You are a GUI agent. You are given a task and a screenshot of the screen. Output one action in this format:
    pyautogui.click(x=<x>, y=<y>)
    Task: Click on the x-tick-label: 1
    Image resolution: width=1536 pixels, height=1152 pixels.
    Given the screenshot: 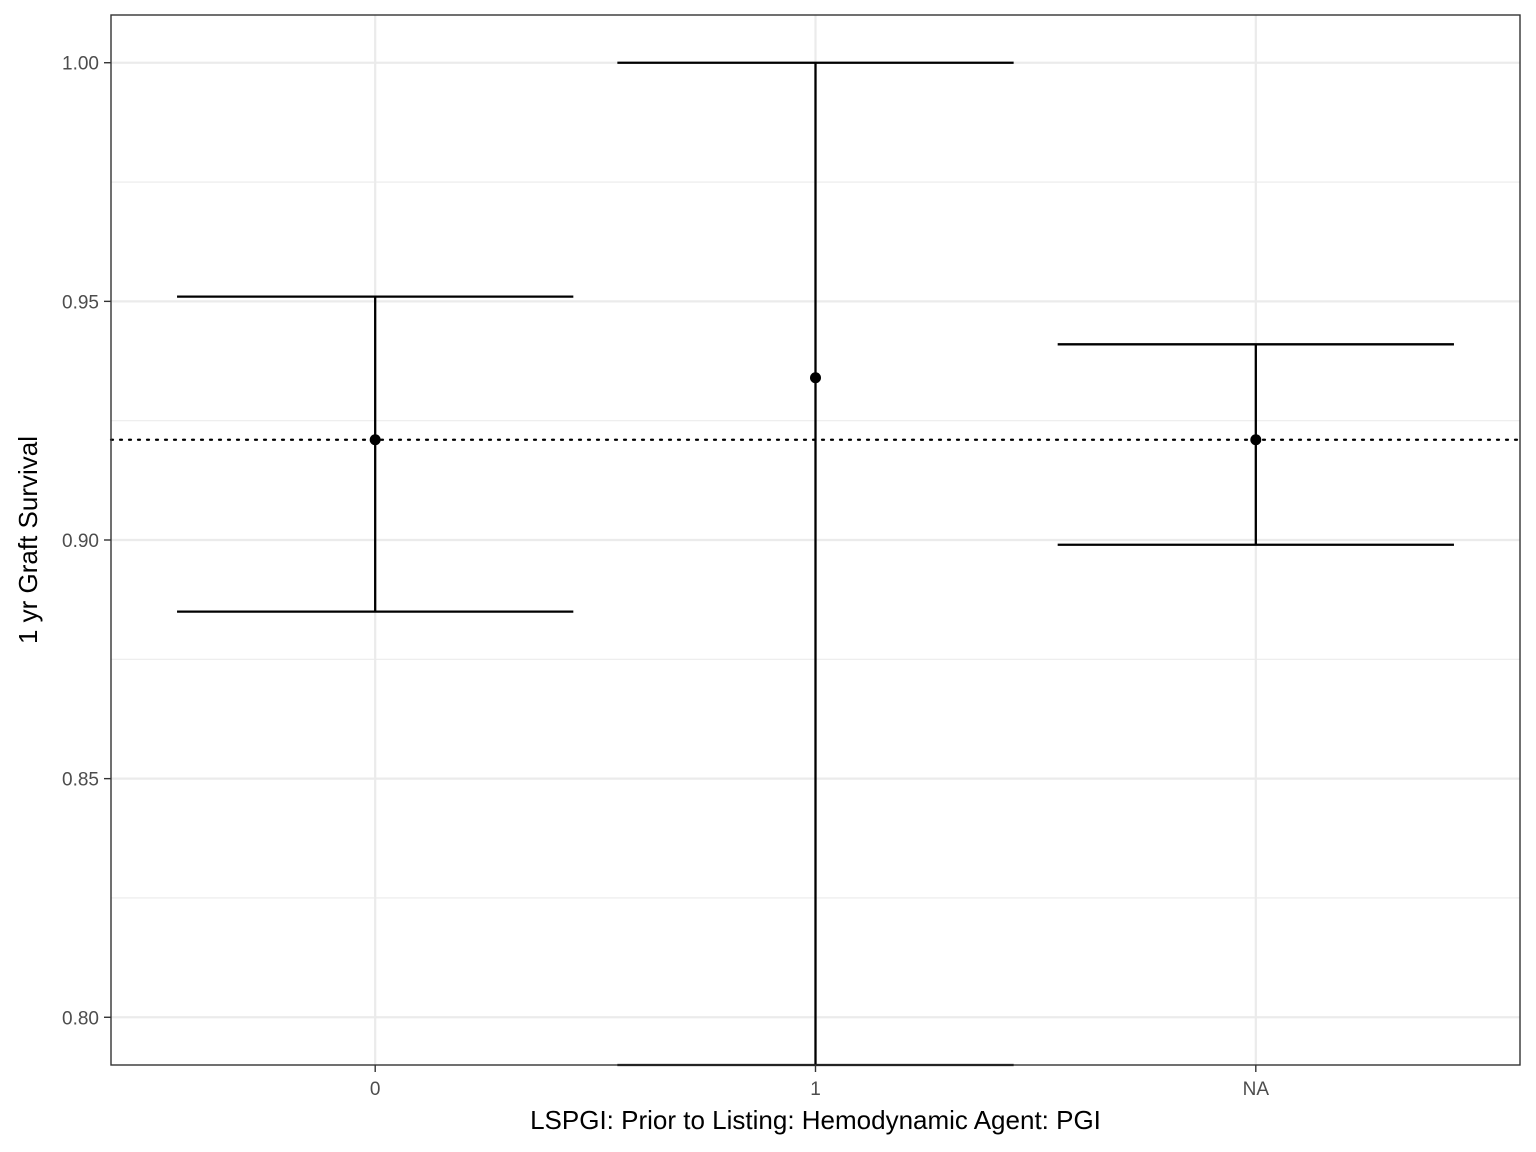 What is the action you would take?
    pyautogui.click(x=815, y=1089)
    